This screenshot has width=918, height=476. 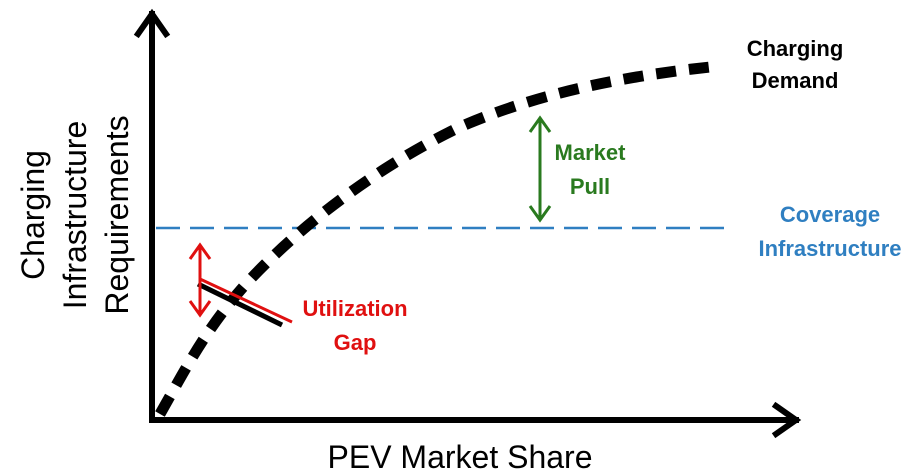 What do you see at coordinates (152, 23) in the screenshot?
I see `y-axis-arrow` at bounding box center [152, 23].